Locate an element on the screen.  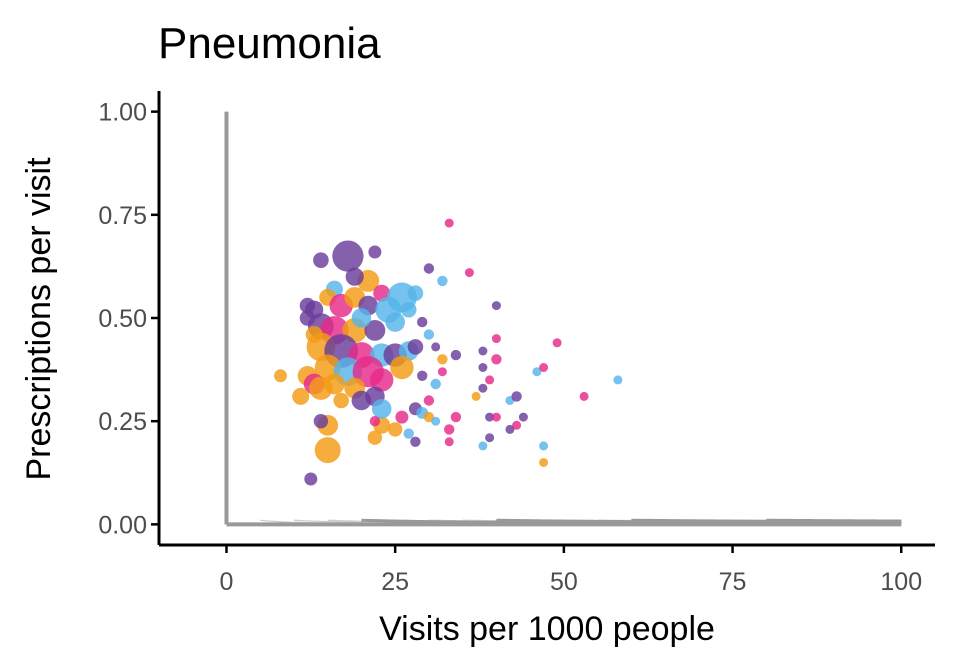
y-tick-label: 0.75 is located at coordinates (122, 216).